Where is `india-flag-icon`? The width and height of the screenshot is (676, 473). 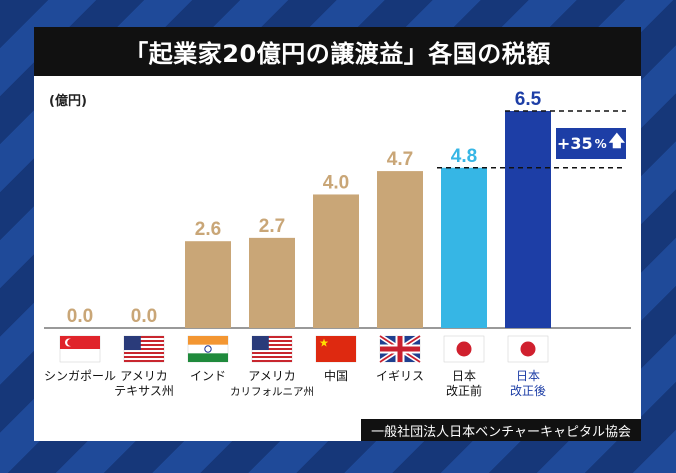 india-flag-icon is located at coordinates (208, 349).